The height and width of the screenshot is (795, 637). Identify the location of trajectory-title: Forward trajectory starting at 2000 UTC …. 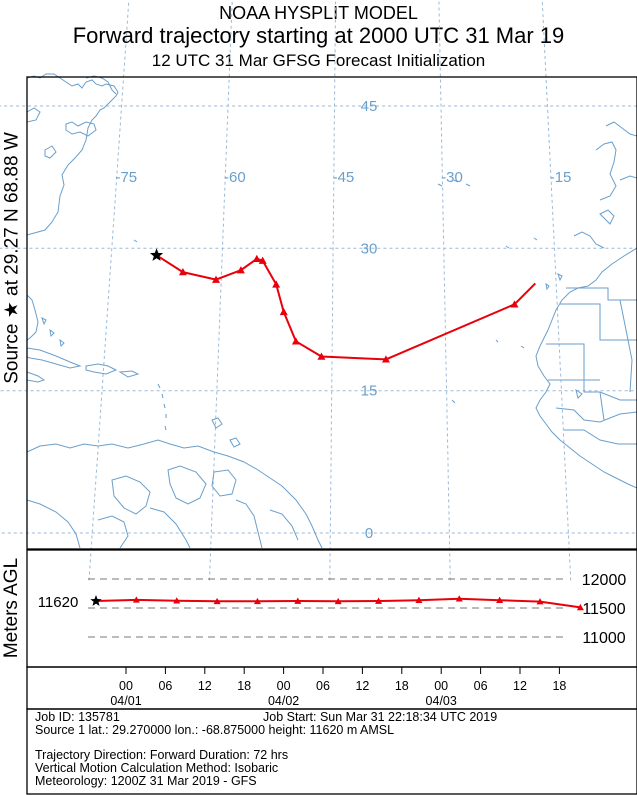
(318, 35).